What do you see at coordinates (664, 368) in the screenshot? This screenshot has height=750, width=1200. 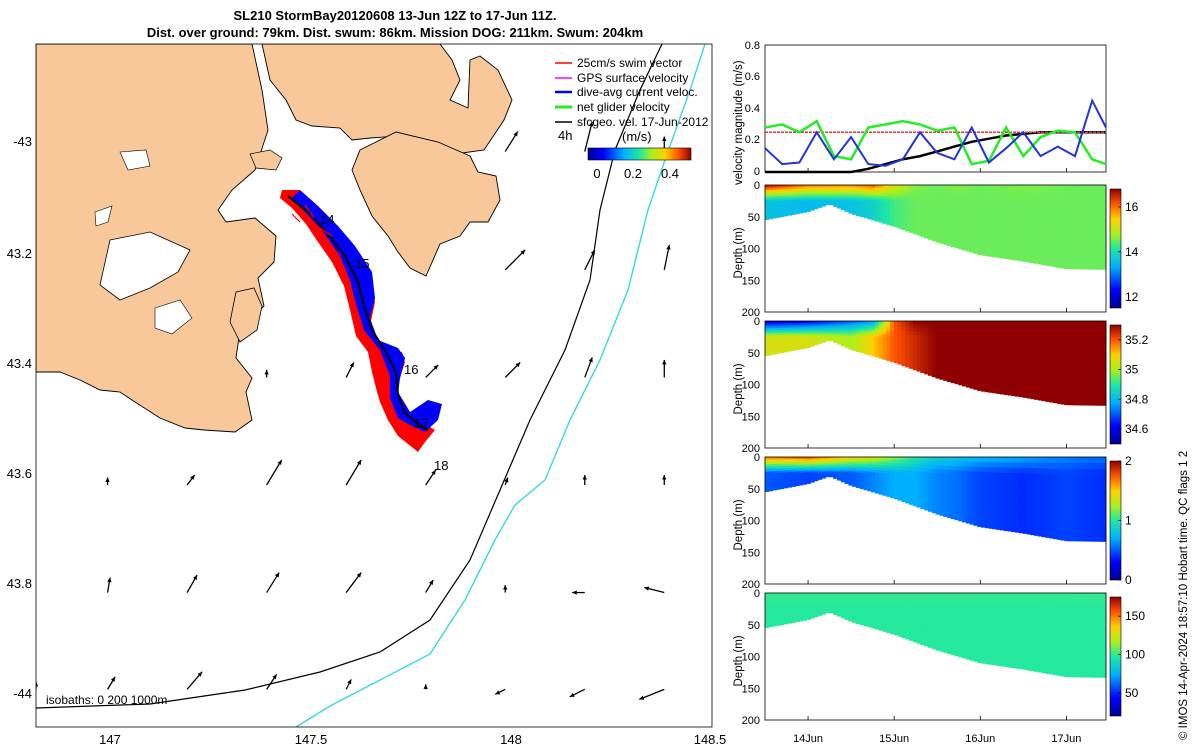 I see `current-vector-arrow` at bounding box center [664, 368].